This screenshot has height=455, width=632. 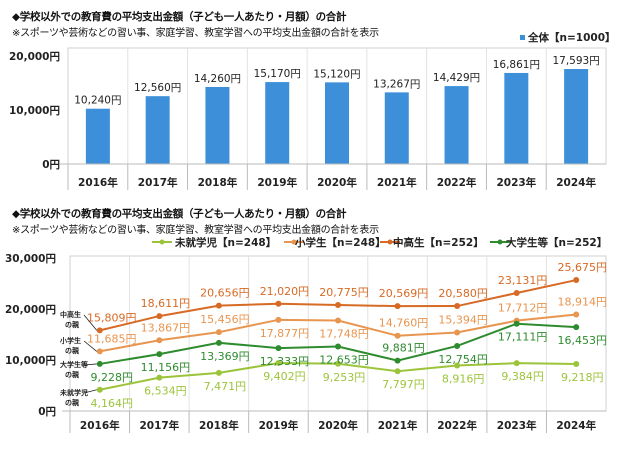 What do you see at coordinates (344, 359) in the screenshot?
I see `point-data-label: 12,653円` at bounding box center [344, 359].